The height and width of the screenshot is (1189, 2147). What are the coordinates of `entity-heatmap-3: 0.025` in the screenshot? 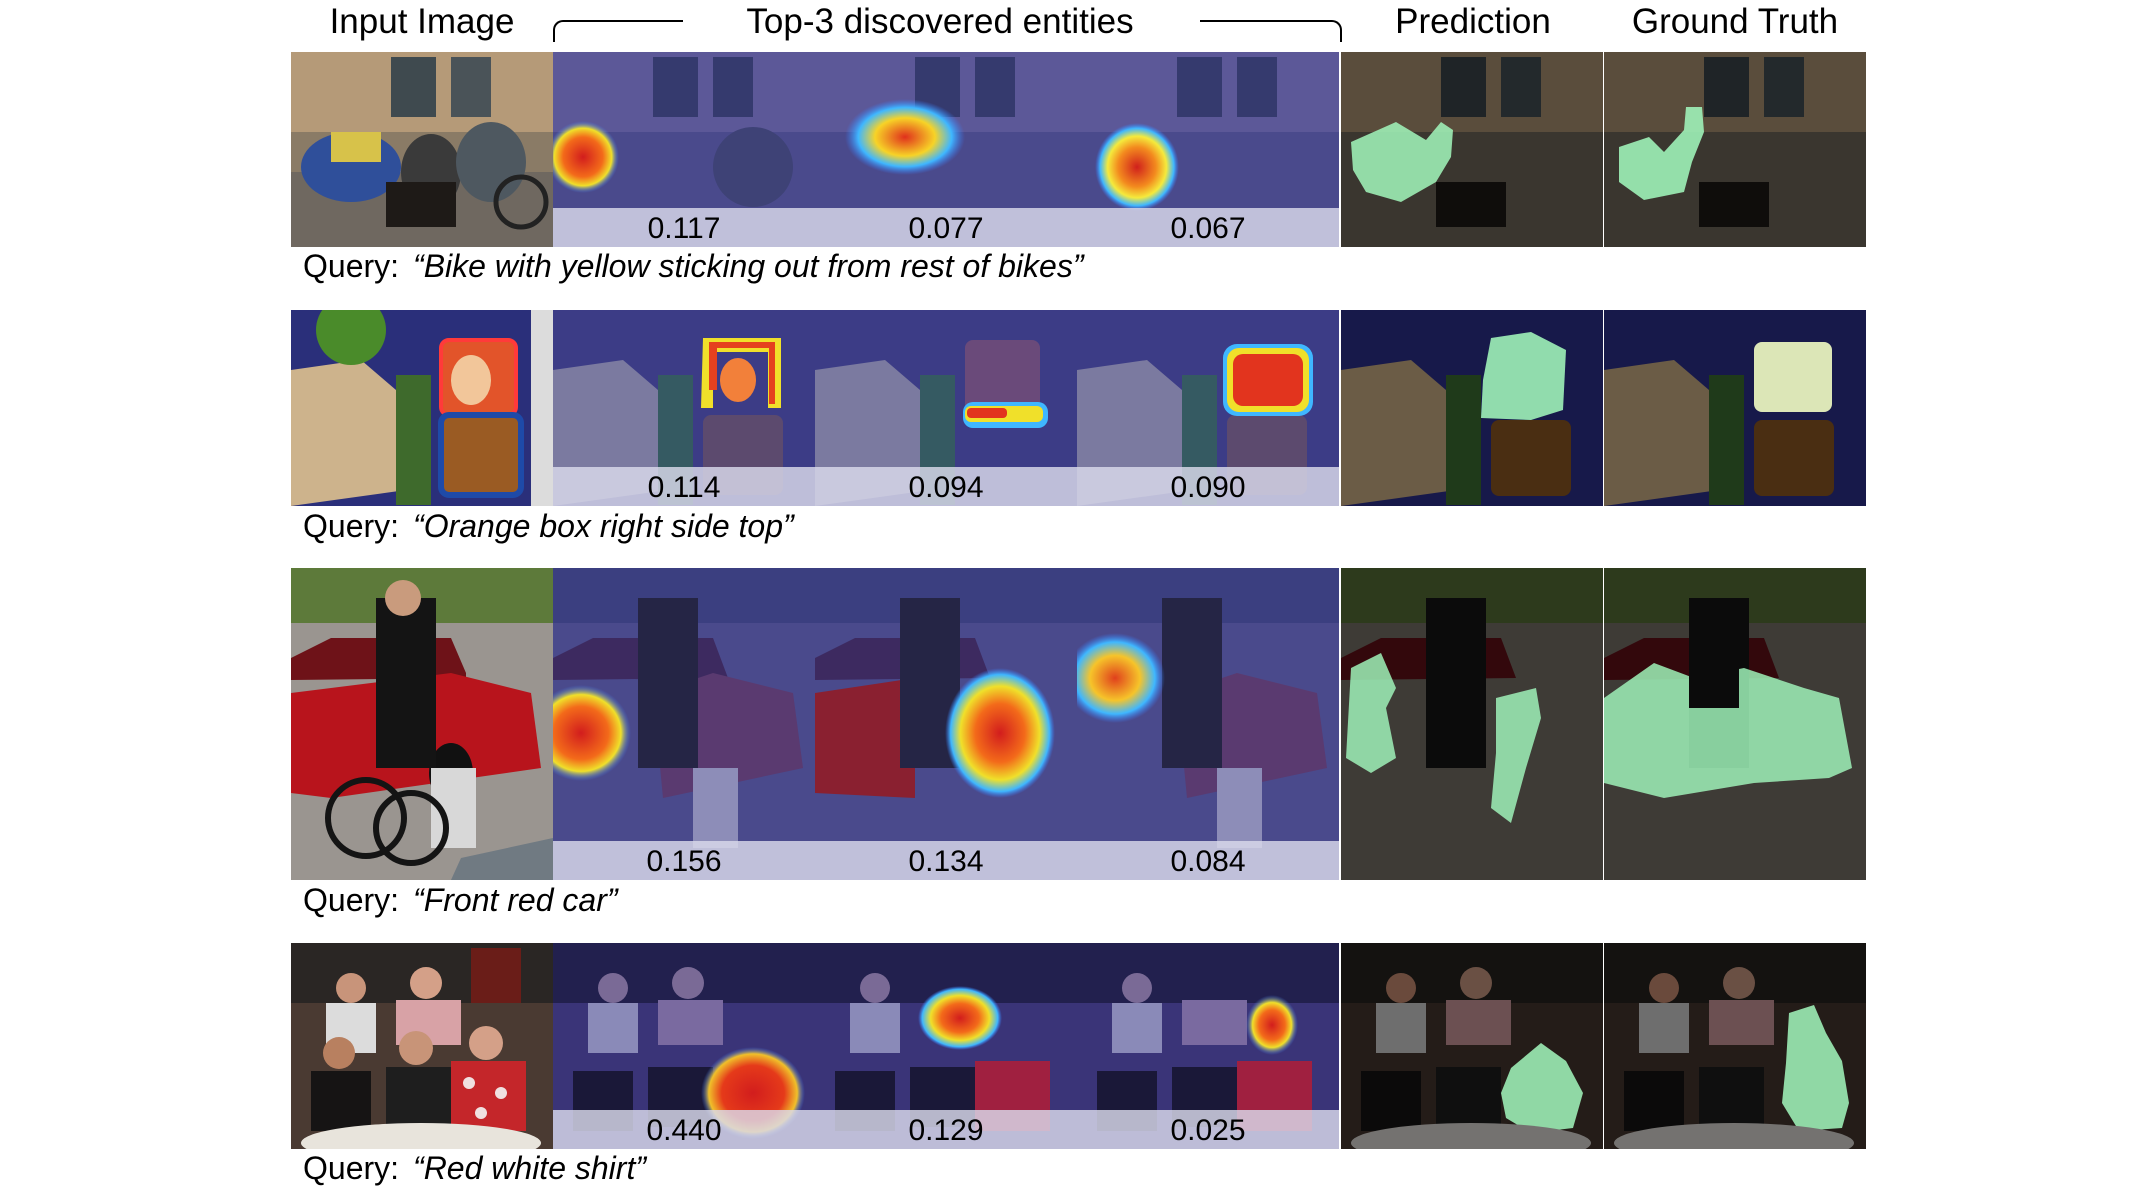 It's located at (1208, 1046).